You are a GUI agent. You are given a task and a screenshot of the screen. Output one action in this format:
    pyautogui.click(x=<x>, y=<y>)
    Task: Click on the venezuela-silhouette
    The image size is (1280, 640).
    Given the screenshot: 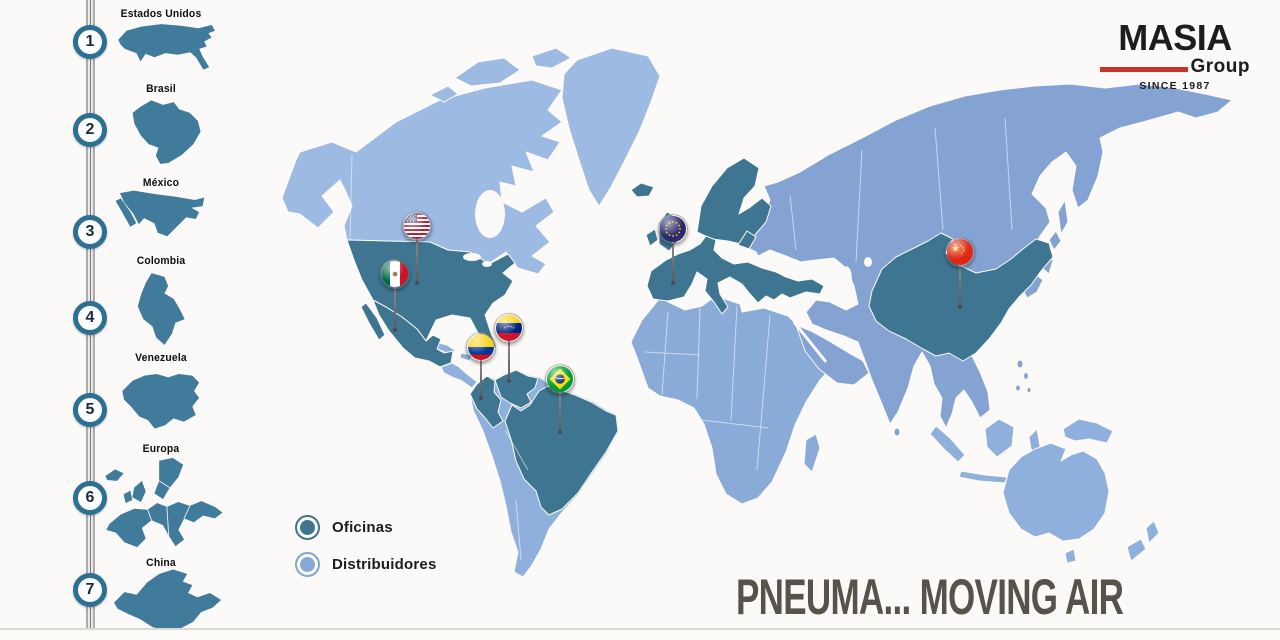 What is the action you would take?
    pyautogui.click(x=161, y=401)
    